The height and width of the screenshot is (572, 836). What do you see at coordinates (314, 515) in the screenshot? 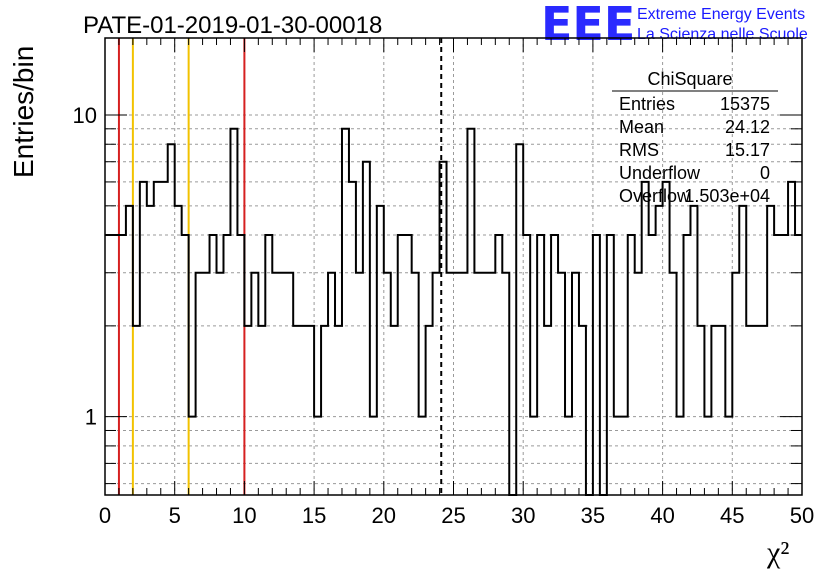
I see `x-tick-label: 15` at bounding box center [314, 515].